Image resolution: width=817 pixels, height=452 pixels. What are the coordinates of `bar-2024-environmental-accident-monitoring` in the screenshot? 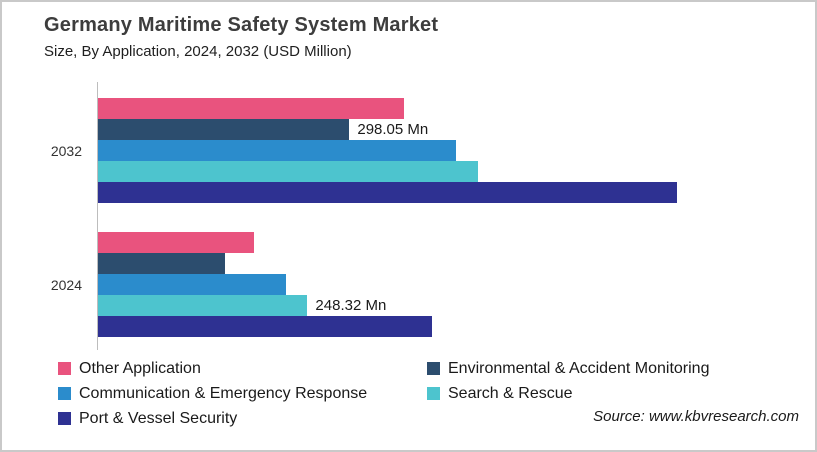 It's located at (162, 263).